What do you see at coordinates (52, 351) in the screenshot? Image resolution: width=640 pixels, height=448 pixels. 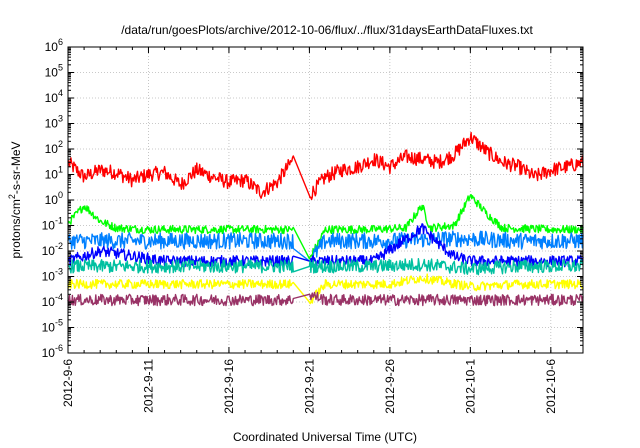 I see `y-tick-label: 10⁻⁶` at bounding box center [52, 351].